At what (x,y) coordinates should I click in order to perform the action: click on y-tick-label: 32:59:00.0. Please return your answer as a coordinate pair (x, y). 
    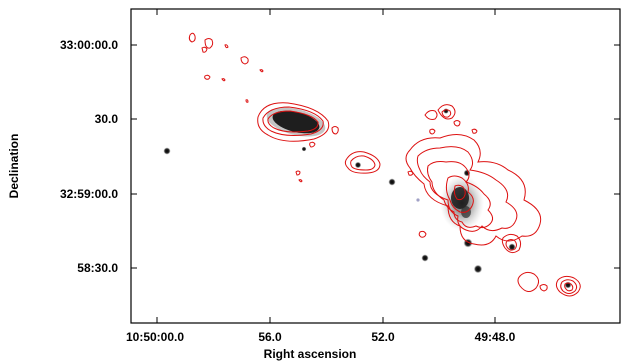
    Looking at the image, I should click on (89, 194).